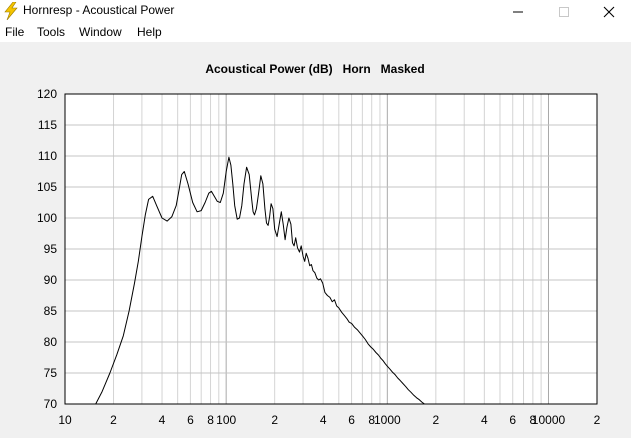 The height and width of the screenshot is (438, 631). I want to click on y-tick-label: 70, so click(51, 404).